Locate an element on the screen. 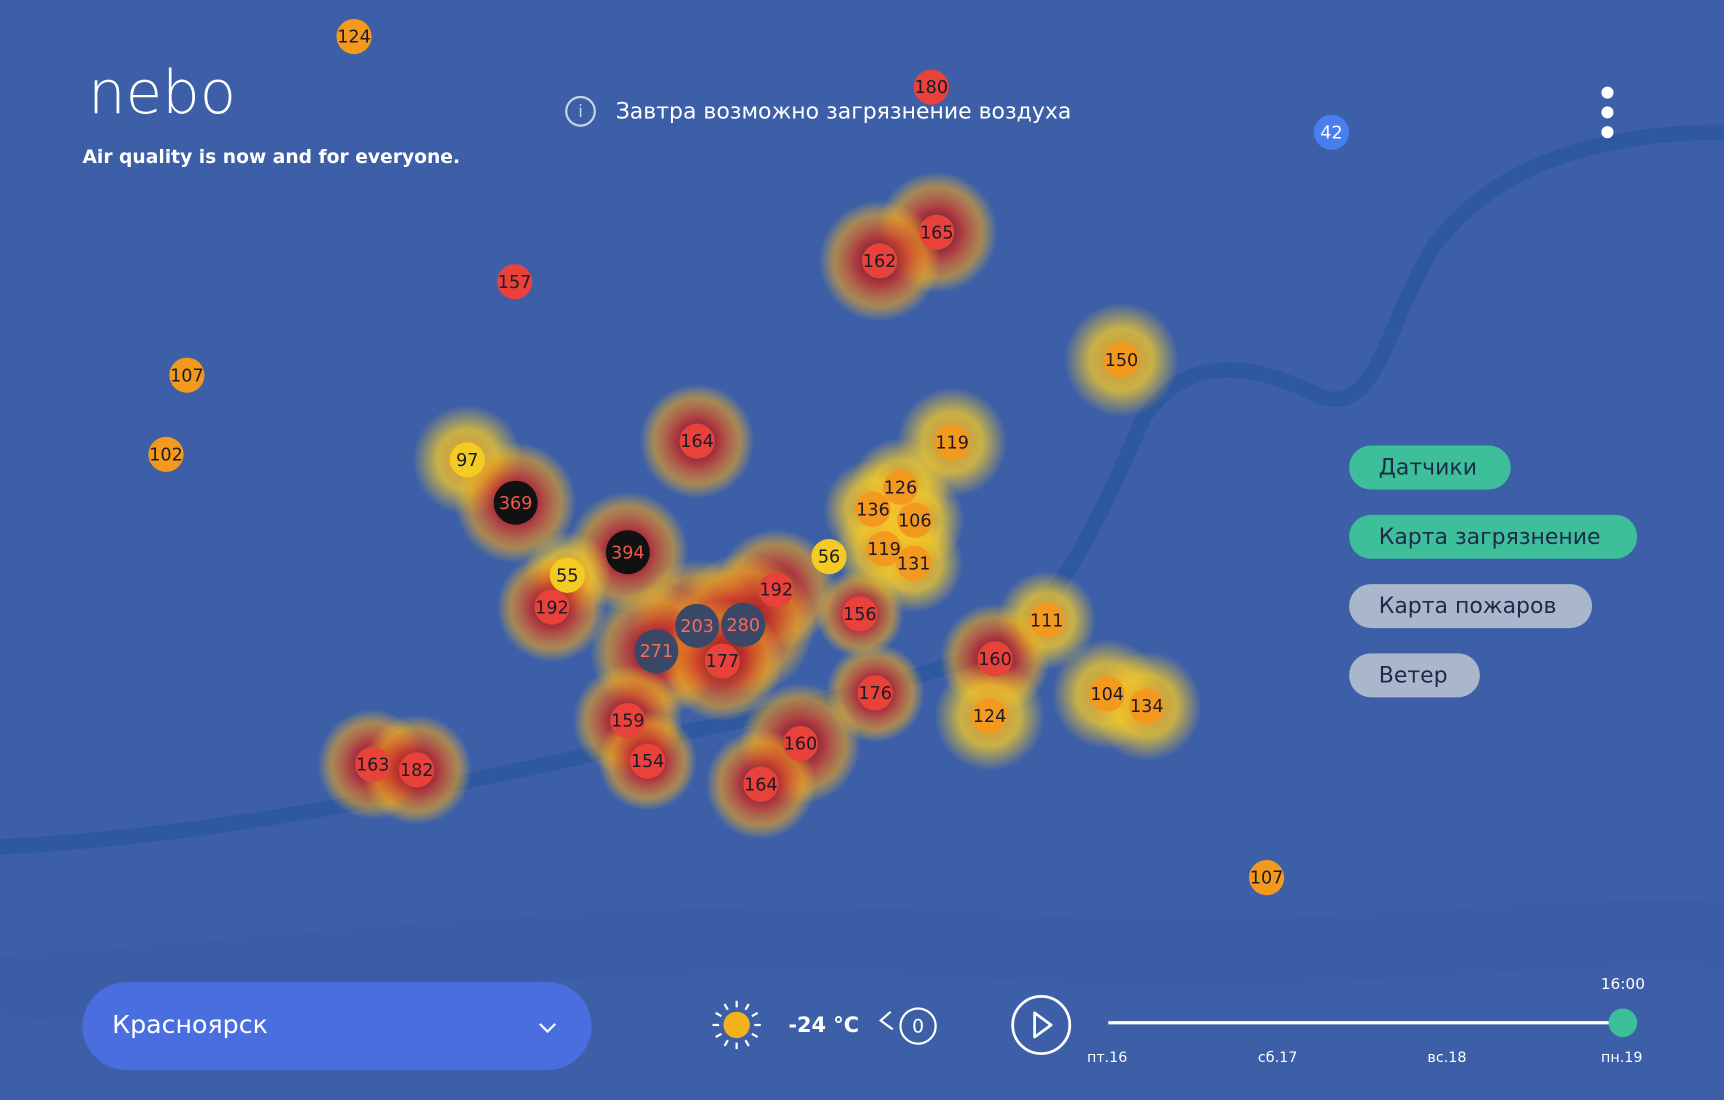  marker-value: 162 is located at coordinates (880, 262).